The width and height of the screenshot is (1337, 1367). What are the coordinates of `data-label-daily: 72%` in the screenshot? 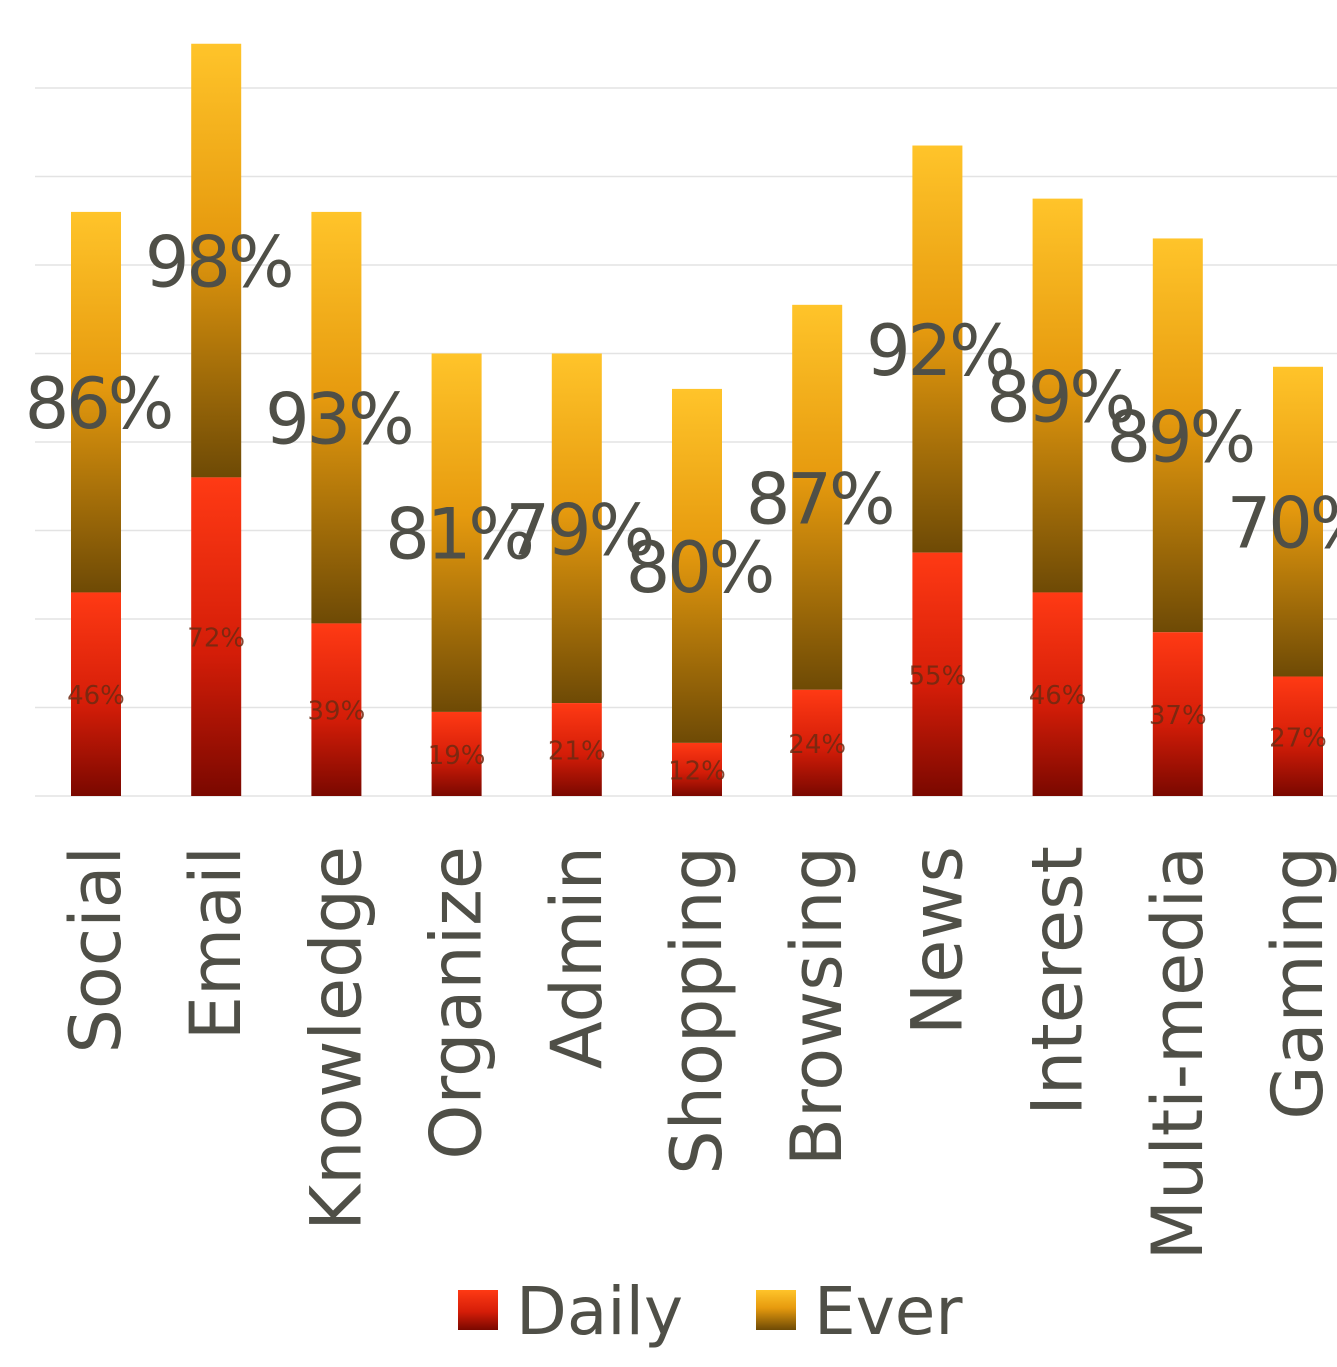 It's located at (216, 639).